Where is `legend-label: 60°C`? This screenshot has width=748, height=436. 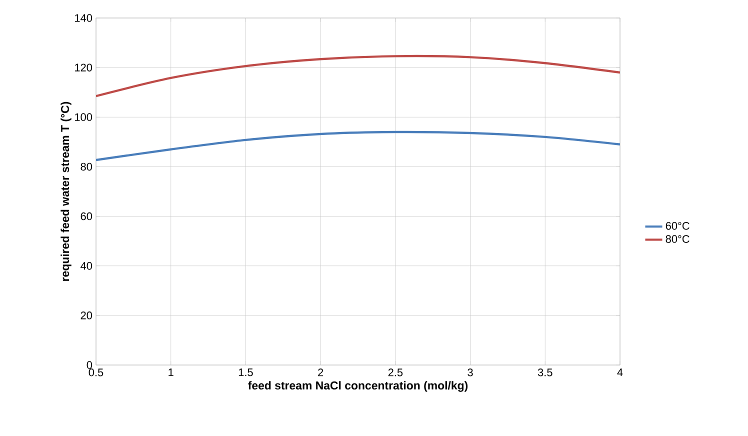 legend-label: 60°C is located at coordinates (678, 226).